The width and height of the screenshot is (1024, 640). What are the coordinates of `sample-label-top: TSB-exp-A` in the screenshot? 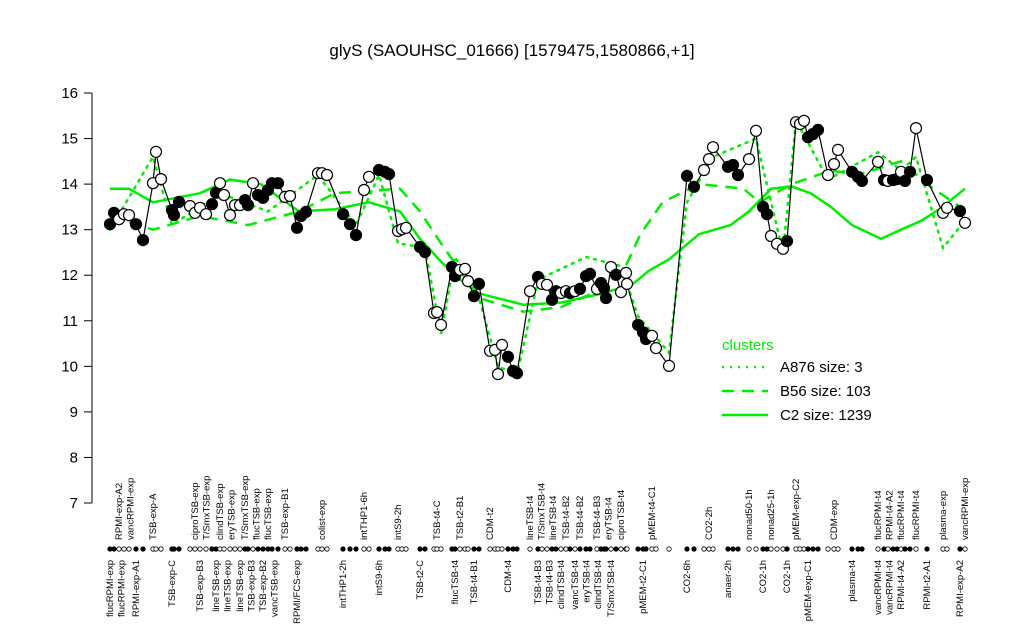 It's located at (153, 516).